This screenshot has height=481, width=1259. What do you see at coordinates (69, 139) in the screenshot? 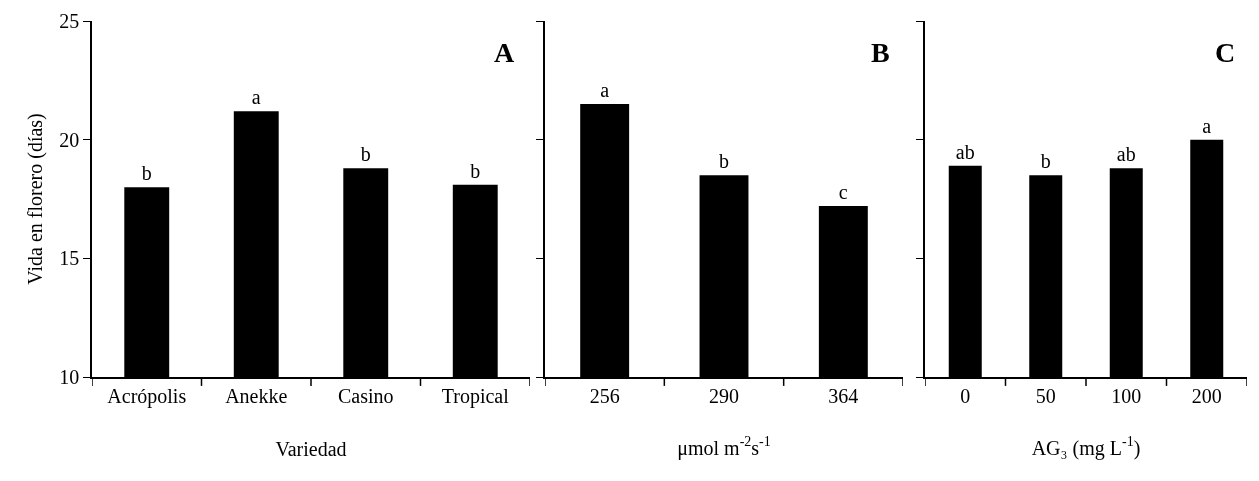
I see `y-tick-label: 20` at bounding box center [69, 139].